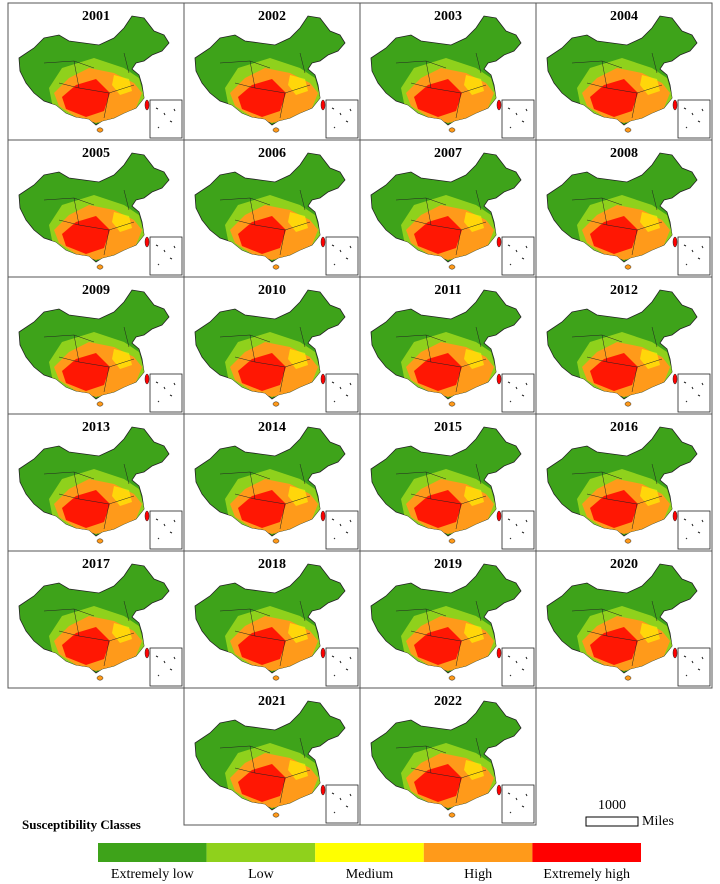 The width and height of the screenshot is (720, 884). I want to click on legend-label: Low, so click(261, 874).